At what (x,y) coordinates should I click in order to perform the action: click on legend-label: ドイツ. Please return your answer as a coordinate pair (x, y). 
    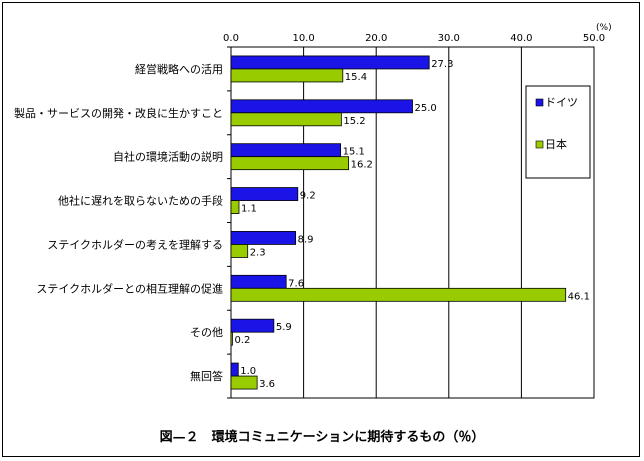
    Looking at the image, I should click on (561, 102).